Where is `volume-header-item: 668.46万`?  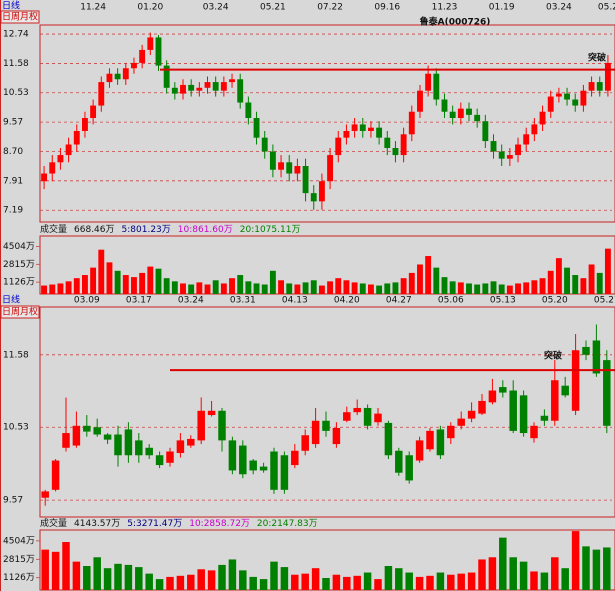 volume-header-item: 668.46万 is located at coordinates (94, 230).